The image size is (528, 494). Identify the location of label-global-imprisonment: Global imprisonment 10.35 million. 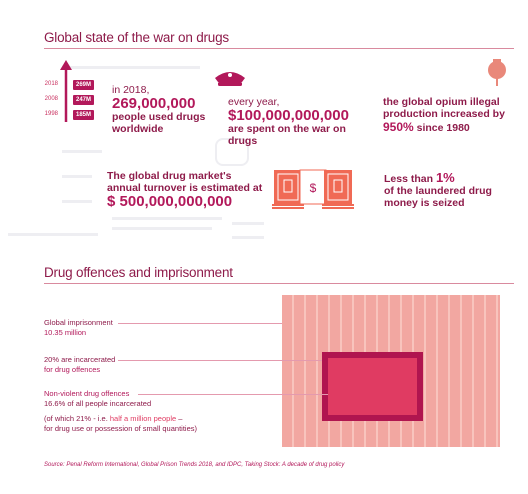
(78, 327).